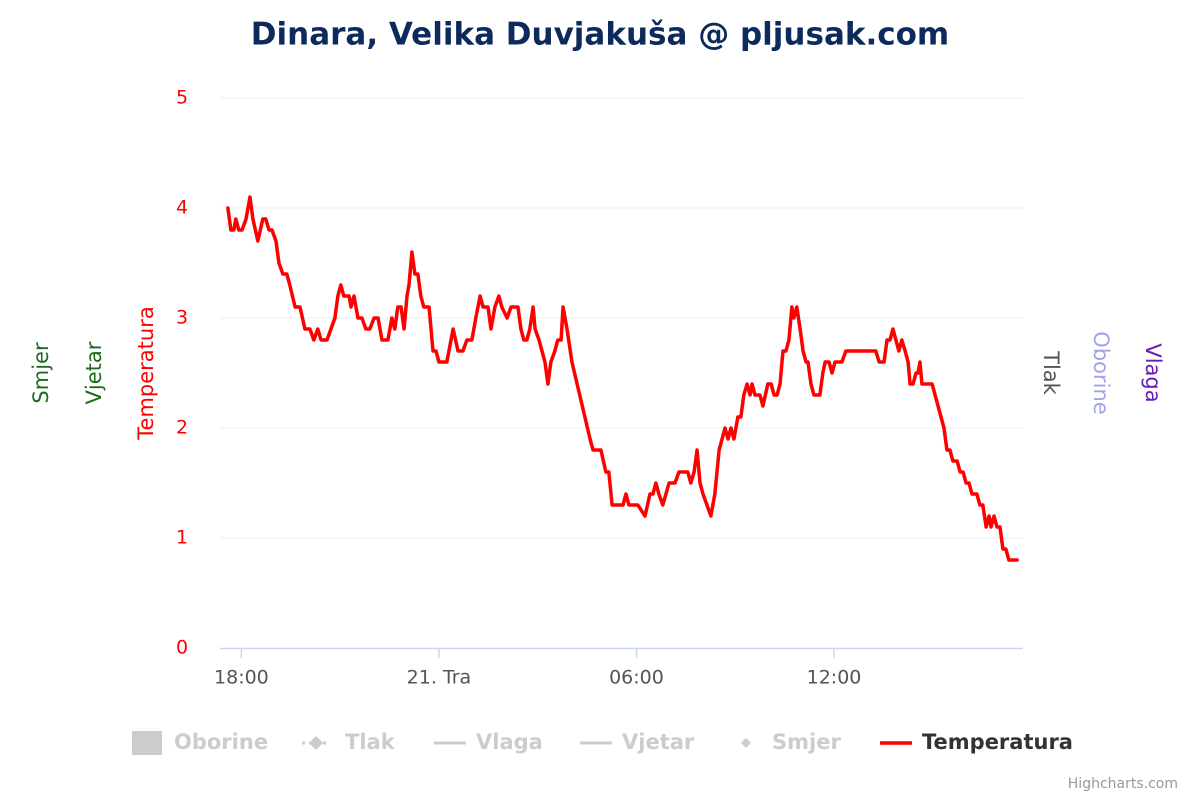  What do you see at coordinates (370, 742) in the screenshot?
I see `legend-label: Tlak` at bounding box center [370, 742].